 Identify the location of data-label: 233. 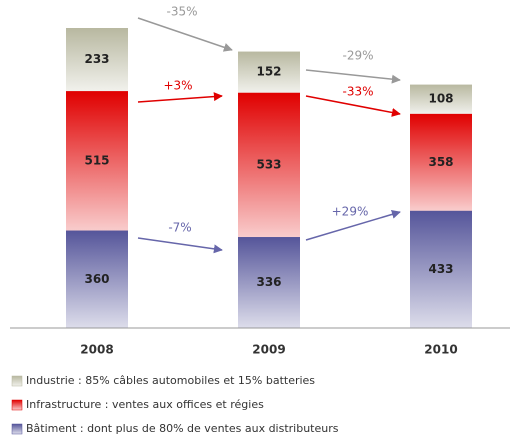
(96, 59).